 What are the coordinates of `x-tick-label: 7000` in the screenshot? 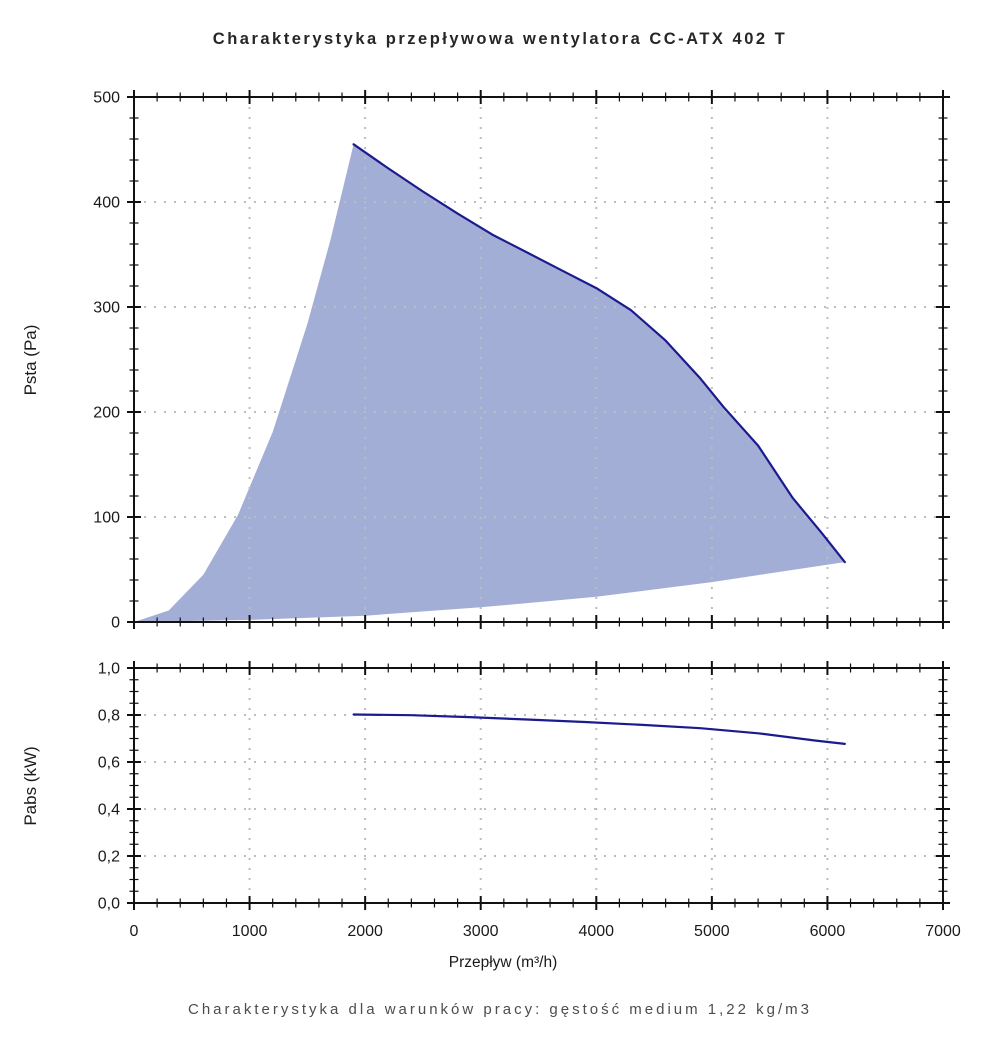 It's located at (943, 931).